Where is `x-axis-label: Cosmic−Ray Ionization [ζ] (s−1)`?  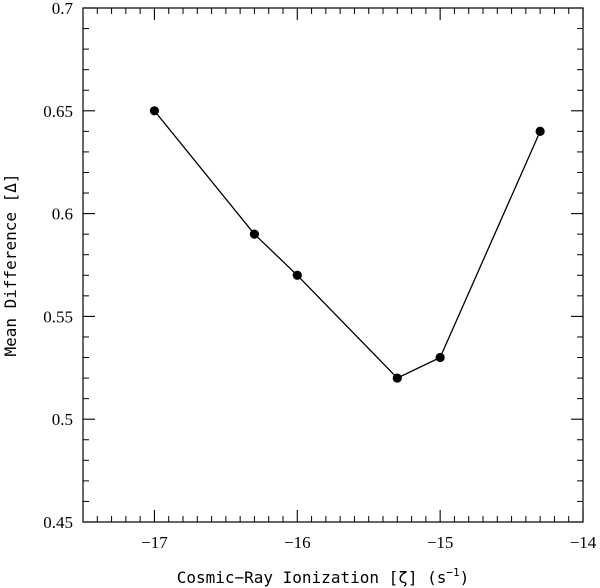
x-axis-label: Cosmic−Ray Ionization [ζ] (s−1) is located at coordinates (323, 576).